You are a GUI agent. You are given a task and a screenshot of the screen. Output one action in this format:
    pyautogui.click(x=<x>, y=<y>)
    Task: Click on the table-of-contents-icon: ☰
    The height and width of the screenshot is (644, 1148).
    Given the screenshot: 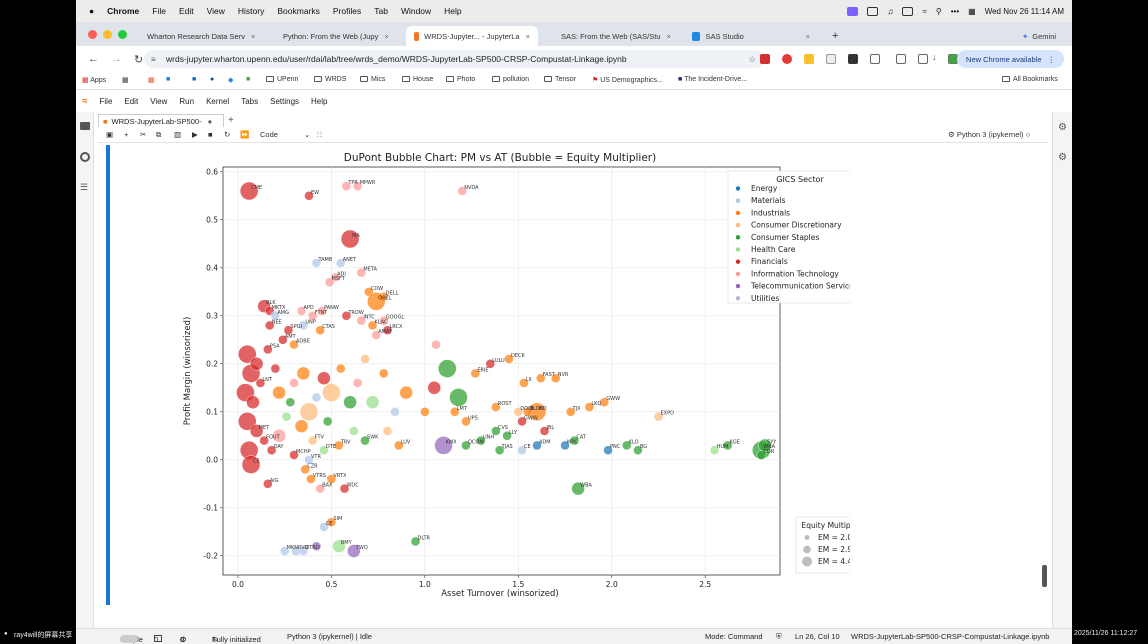 What is the action you would take?
    pyautogui.click(x=84, y=187)
    